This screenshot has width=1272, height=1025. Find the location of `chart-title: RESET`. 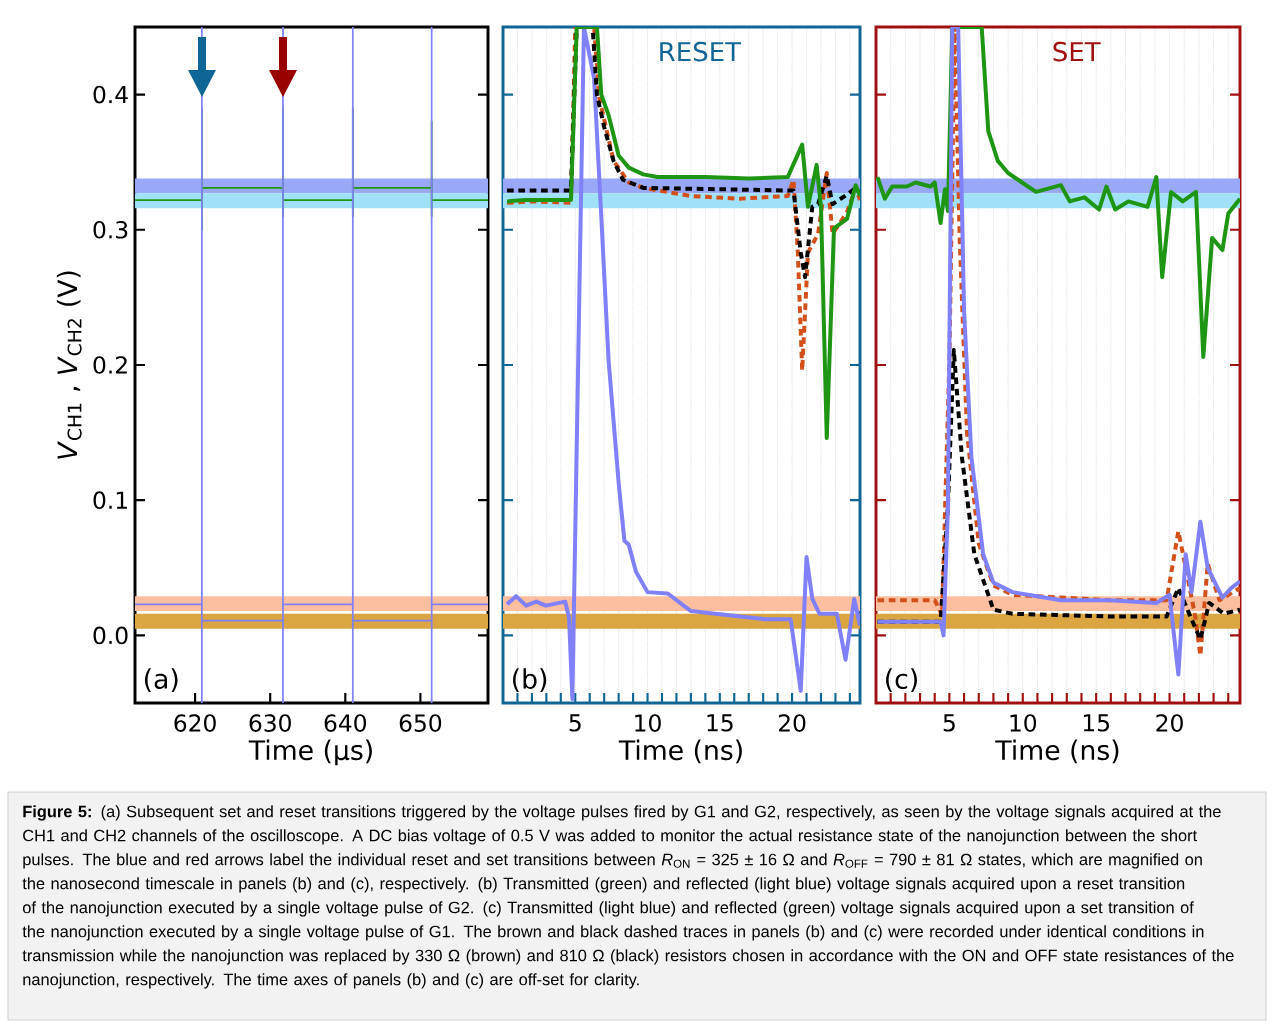

chart-title: RESET is located at coordinates (701, 51).